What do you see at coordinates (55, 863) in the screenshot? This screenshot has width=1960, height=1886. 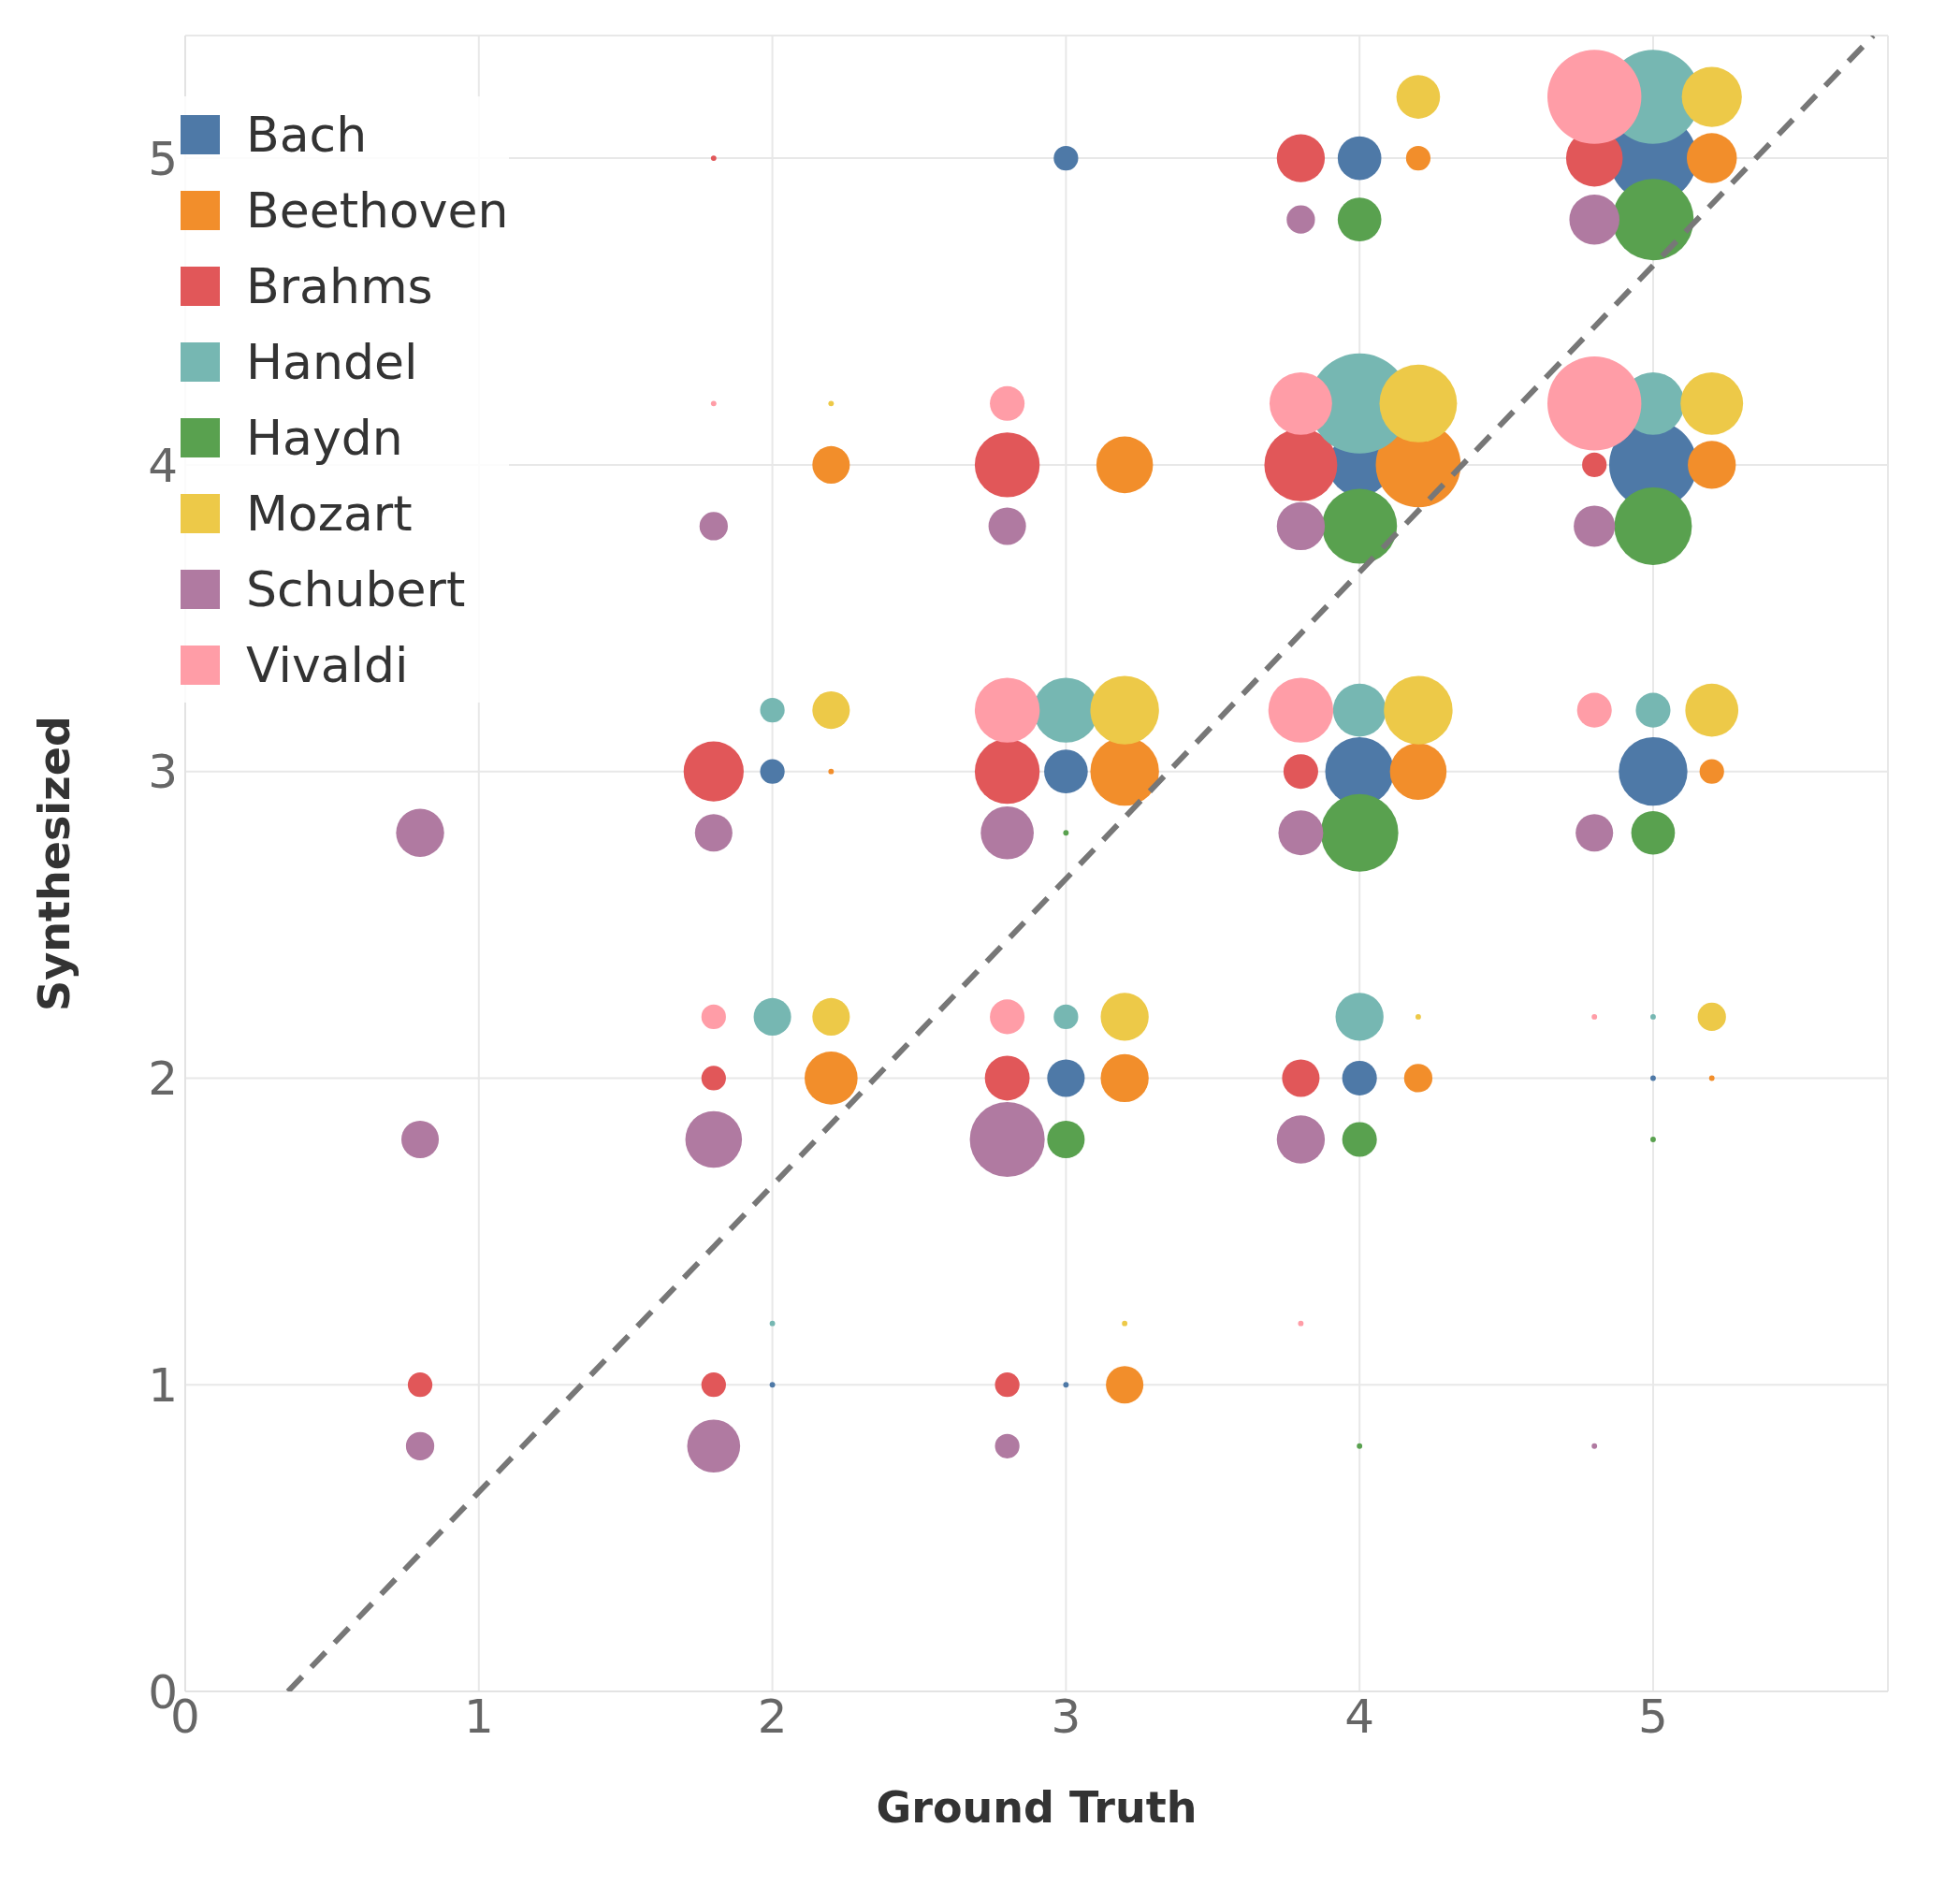 I see `y-axis-title: Synthesized` at bounding box center [55, 863].